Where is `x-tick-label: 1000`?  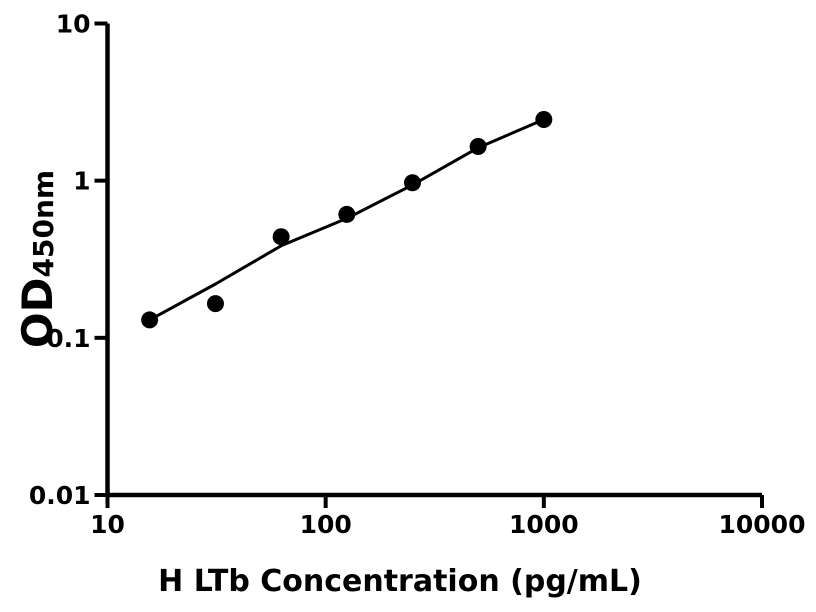
x-tick-label: 1000 is located at coordinates (544, 524).